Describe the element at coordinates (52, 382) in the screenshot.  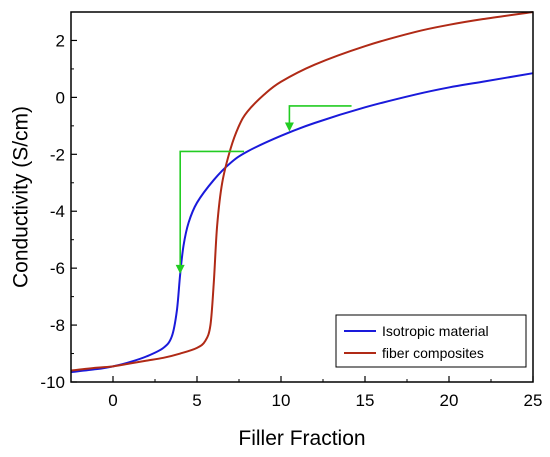
I see `y-tick-label: -10` at that location.